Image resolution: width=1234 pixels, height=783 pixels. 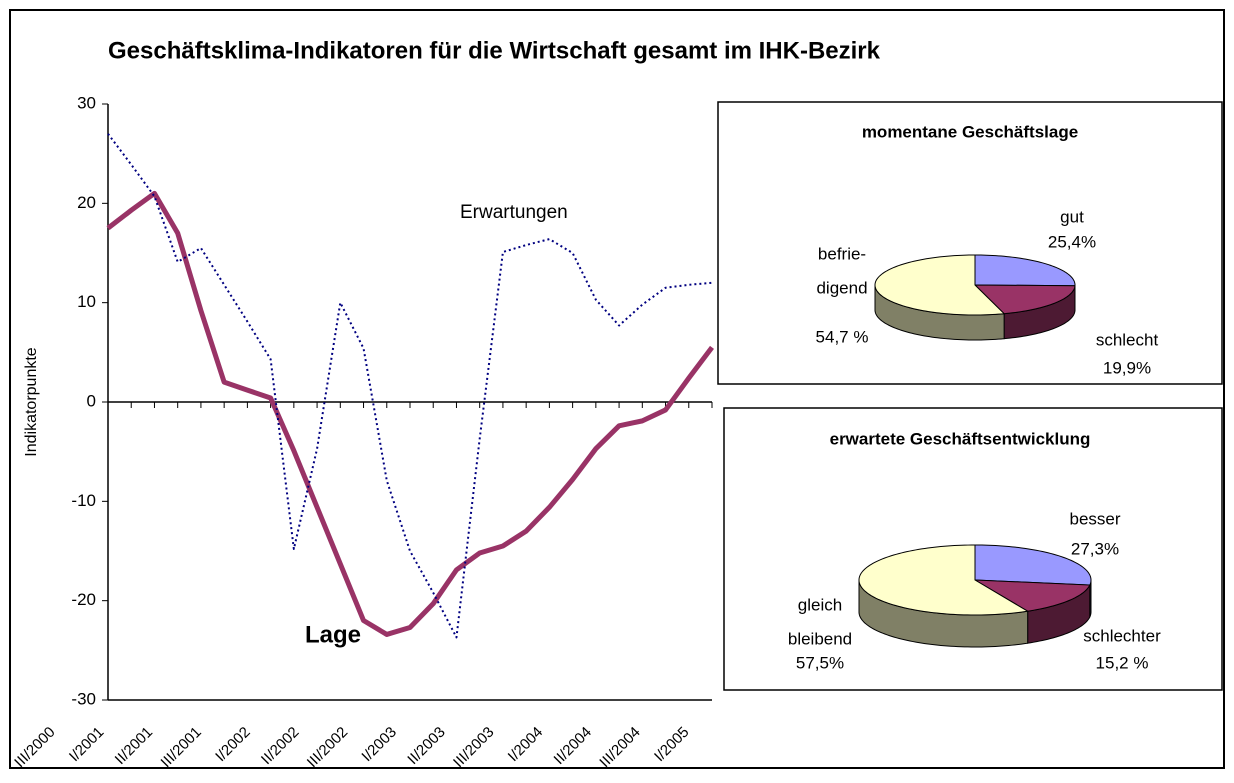 I want to click on x-tick-label: III/2003, so click(x=473, y=747).